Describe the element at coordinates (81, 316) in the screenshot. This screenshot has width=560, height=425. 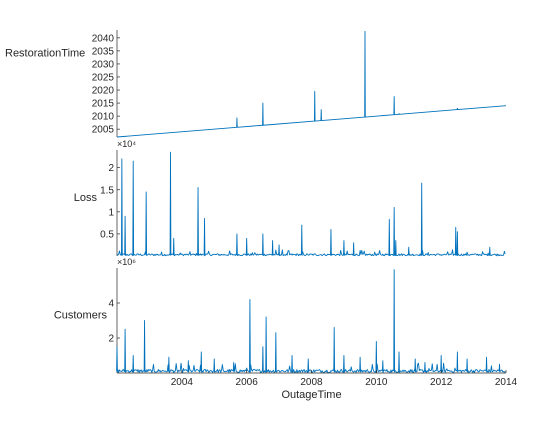
I see `y-axis-label: Customers` at that location.